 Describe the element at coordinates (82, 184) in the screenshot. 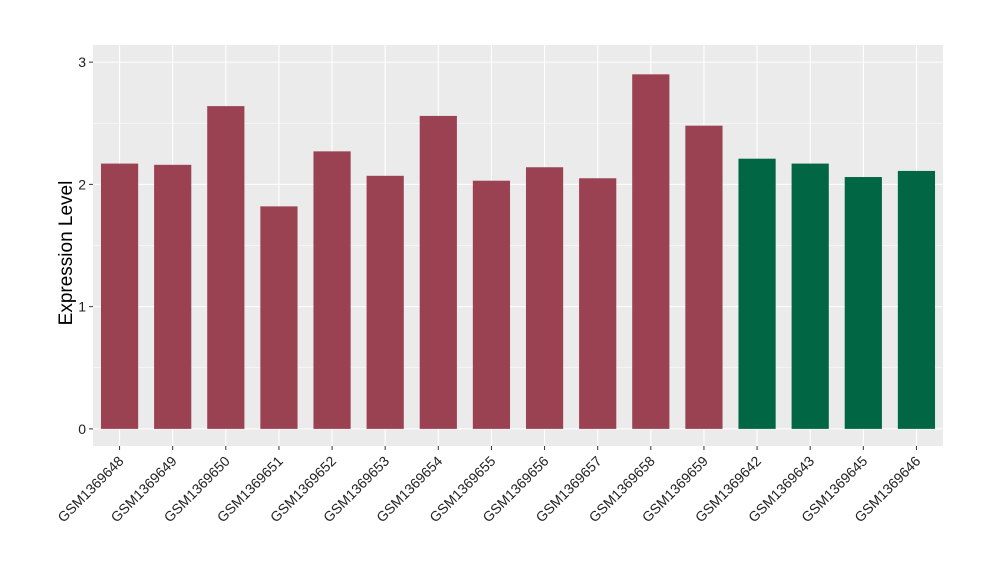

I see `y-tick-label: 2` at that location.